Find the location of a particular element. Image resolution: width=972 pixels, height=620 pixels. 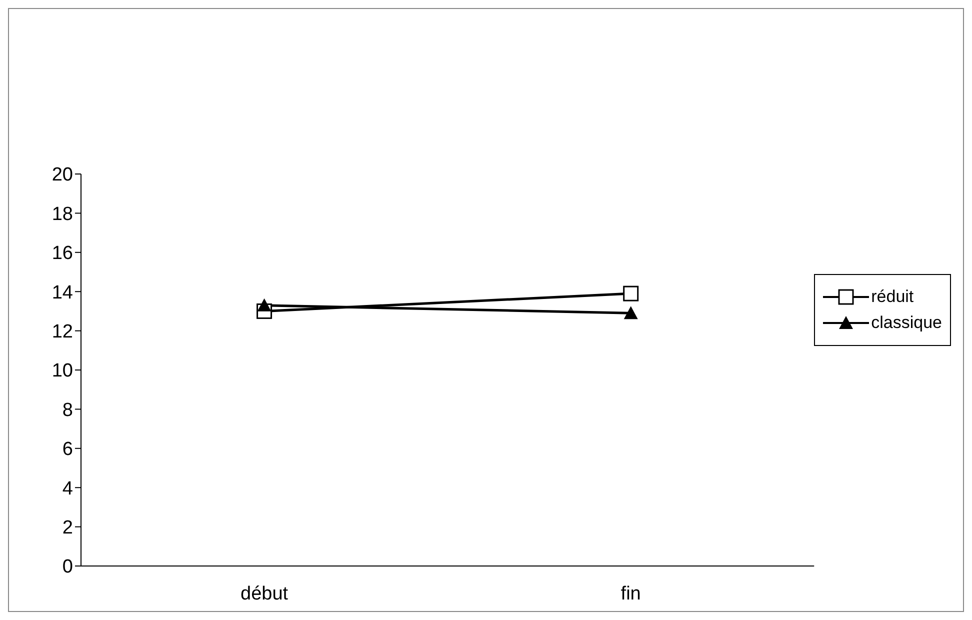

y-tick-label: 14 is located at coordinates (63, 293).